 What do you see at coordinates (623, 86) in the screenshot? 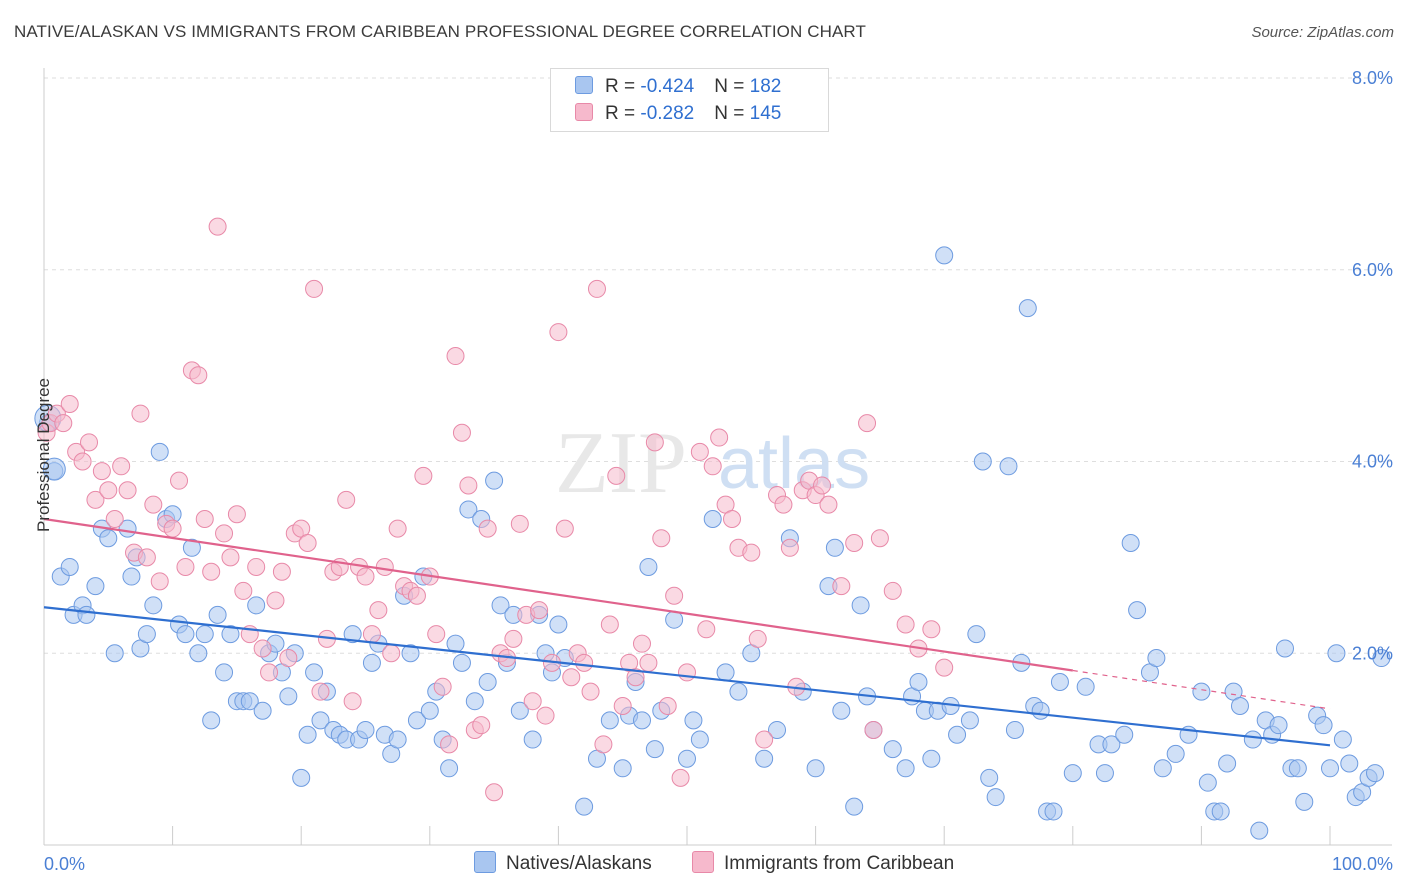
I see `legend-r-label: R =` at bounding box center [623, 86].